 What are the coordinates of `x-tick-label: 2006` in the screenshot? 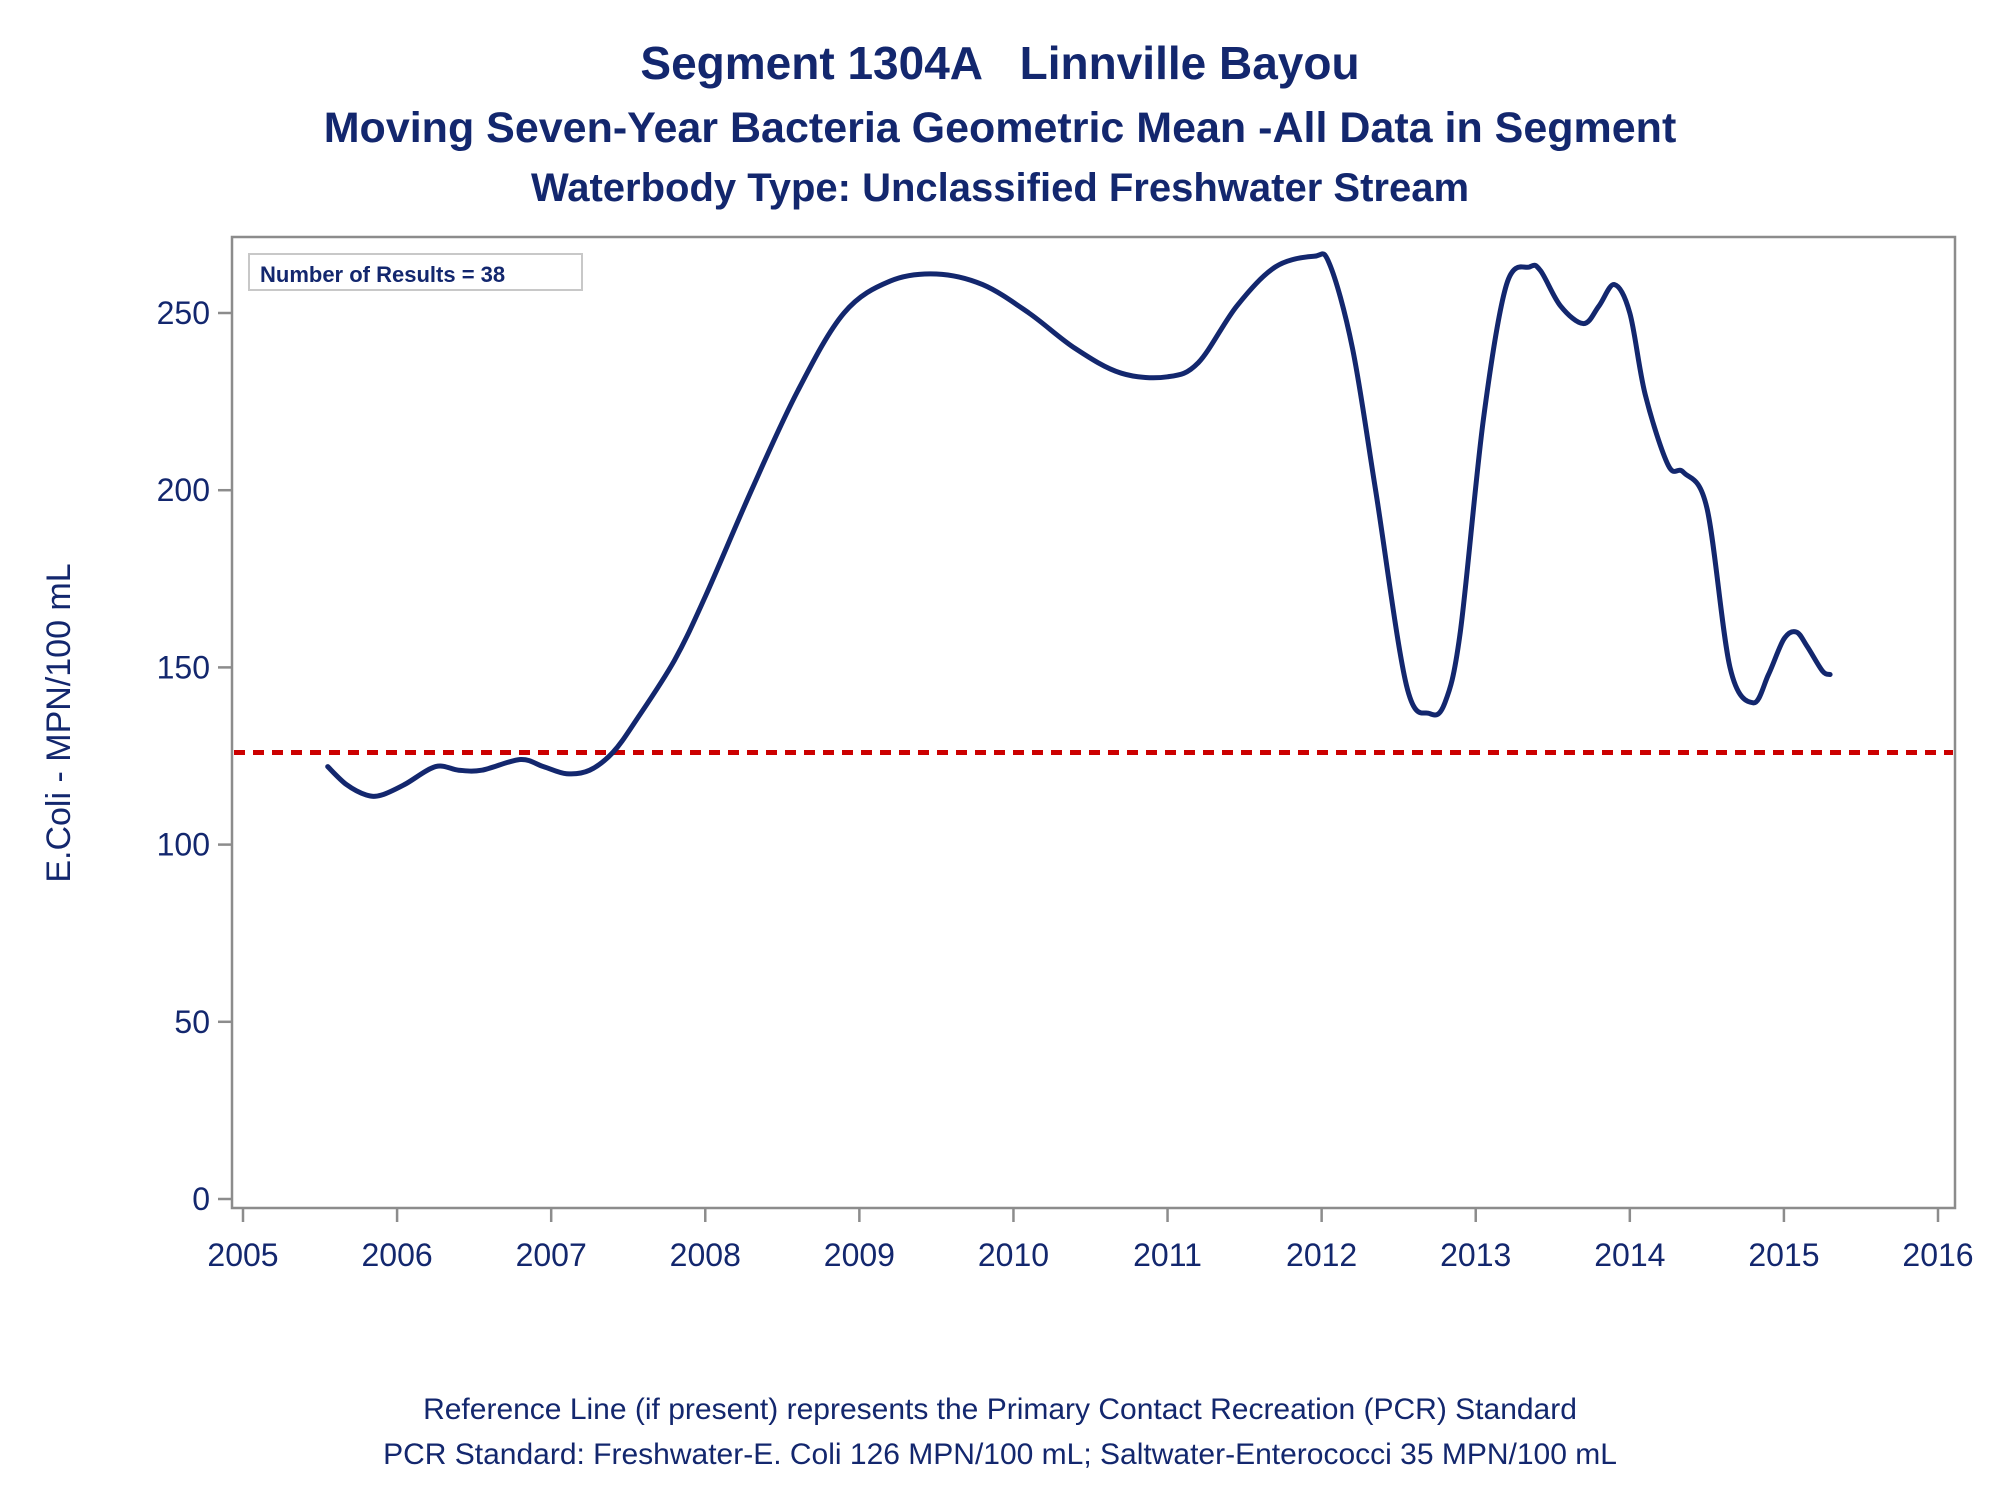 It's located at (396, 1255).